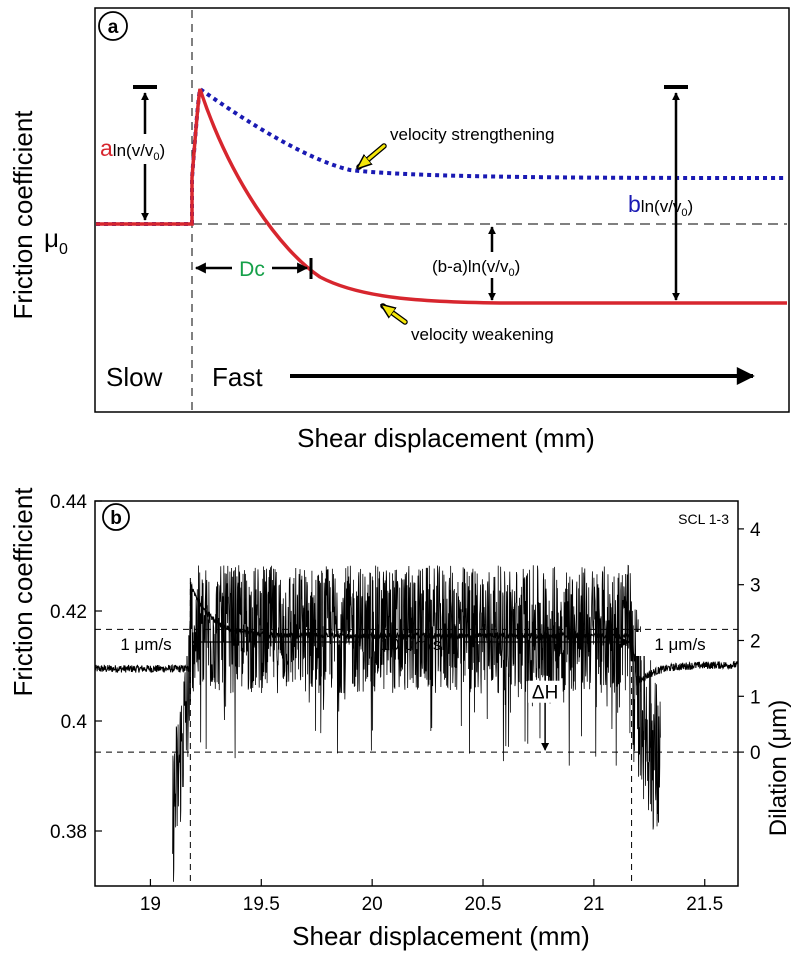 Image resolution: width=800 pixels, height=959 pixels. Describe the element at coordinates (755, 641) in the screenshot. I see `y2-tick-label-2: 2` at that location.